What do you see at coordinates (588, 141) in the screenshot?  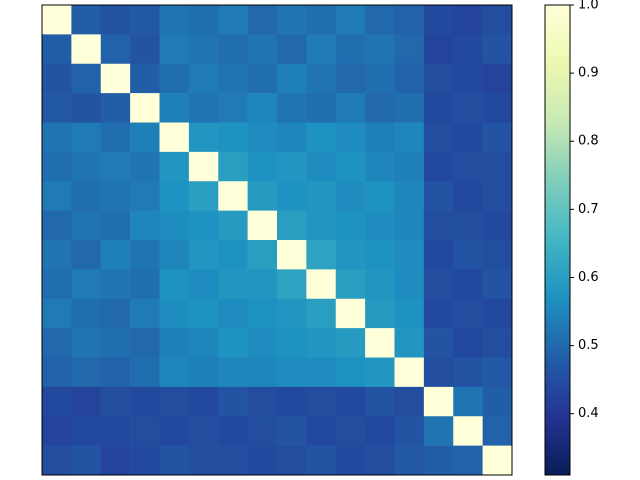 I see `colorbar-tick-label: 0.8` at bounding box center [588, 141].